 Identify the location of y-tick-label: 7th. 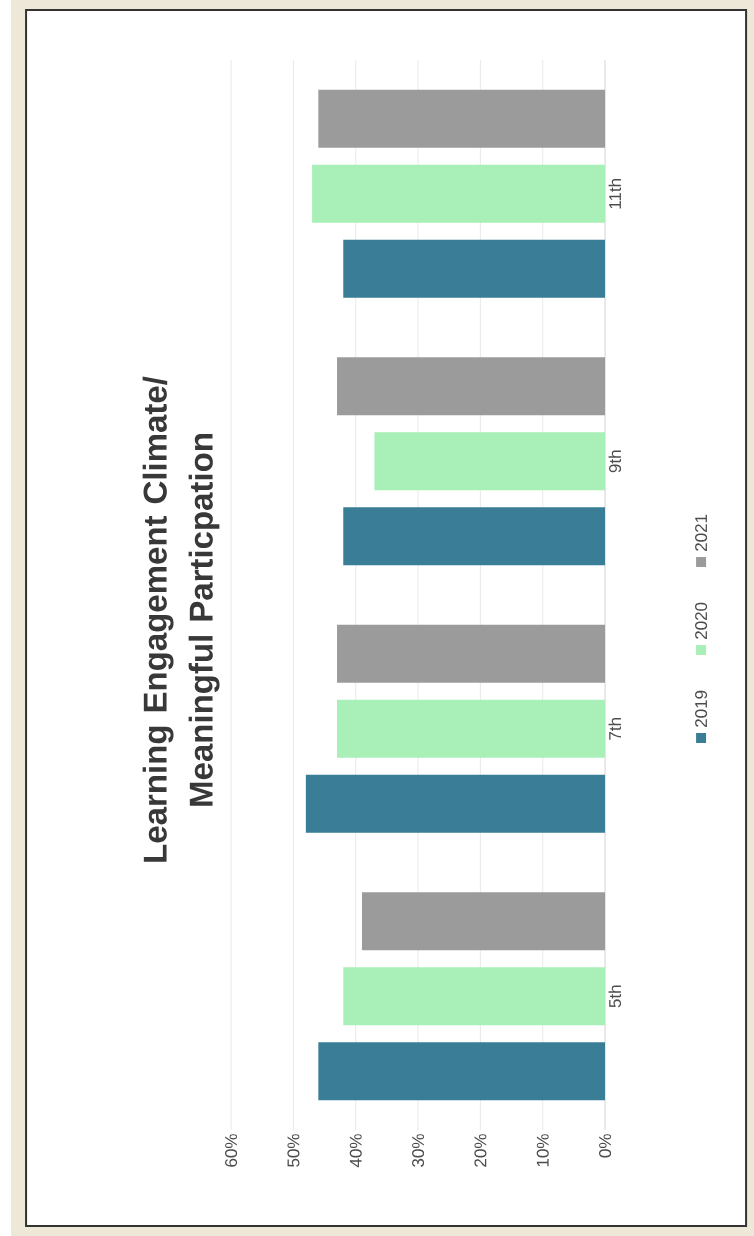
(615, 729).